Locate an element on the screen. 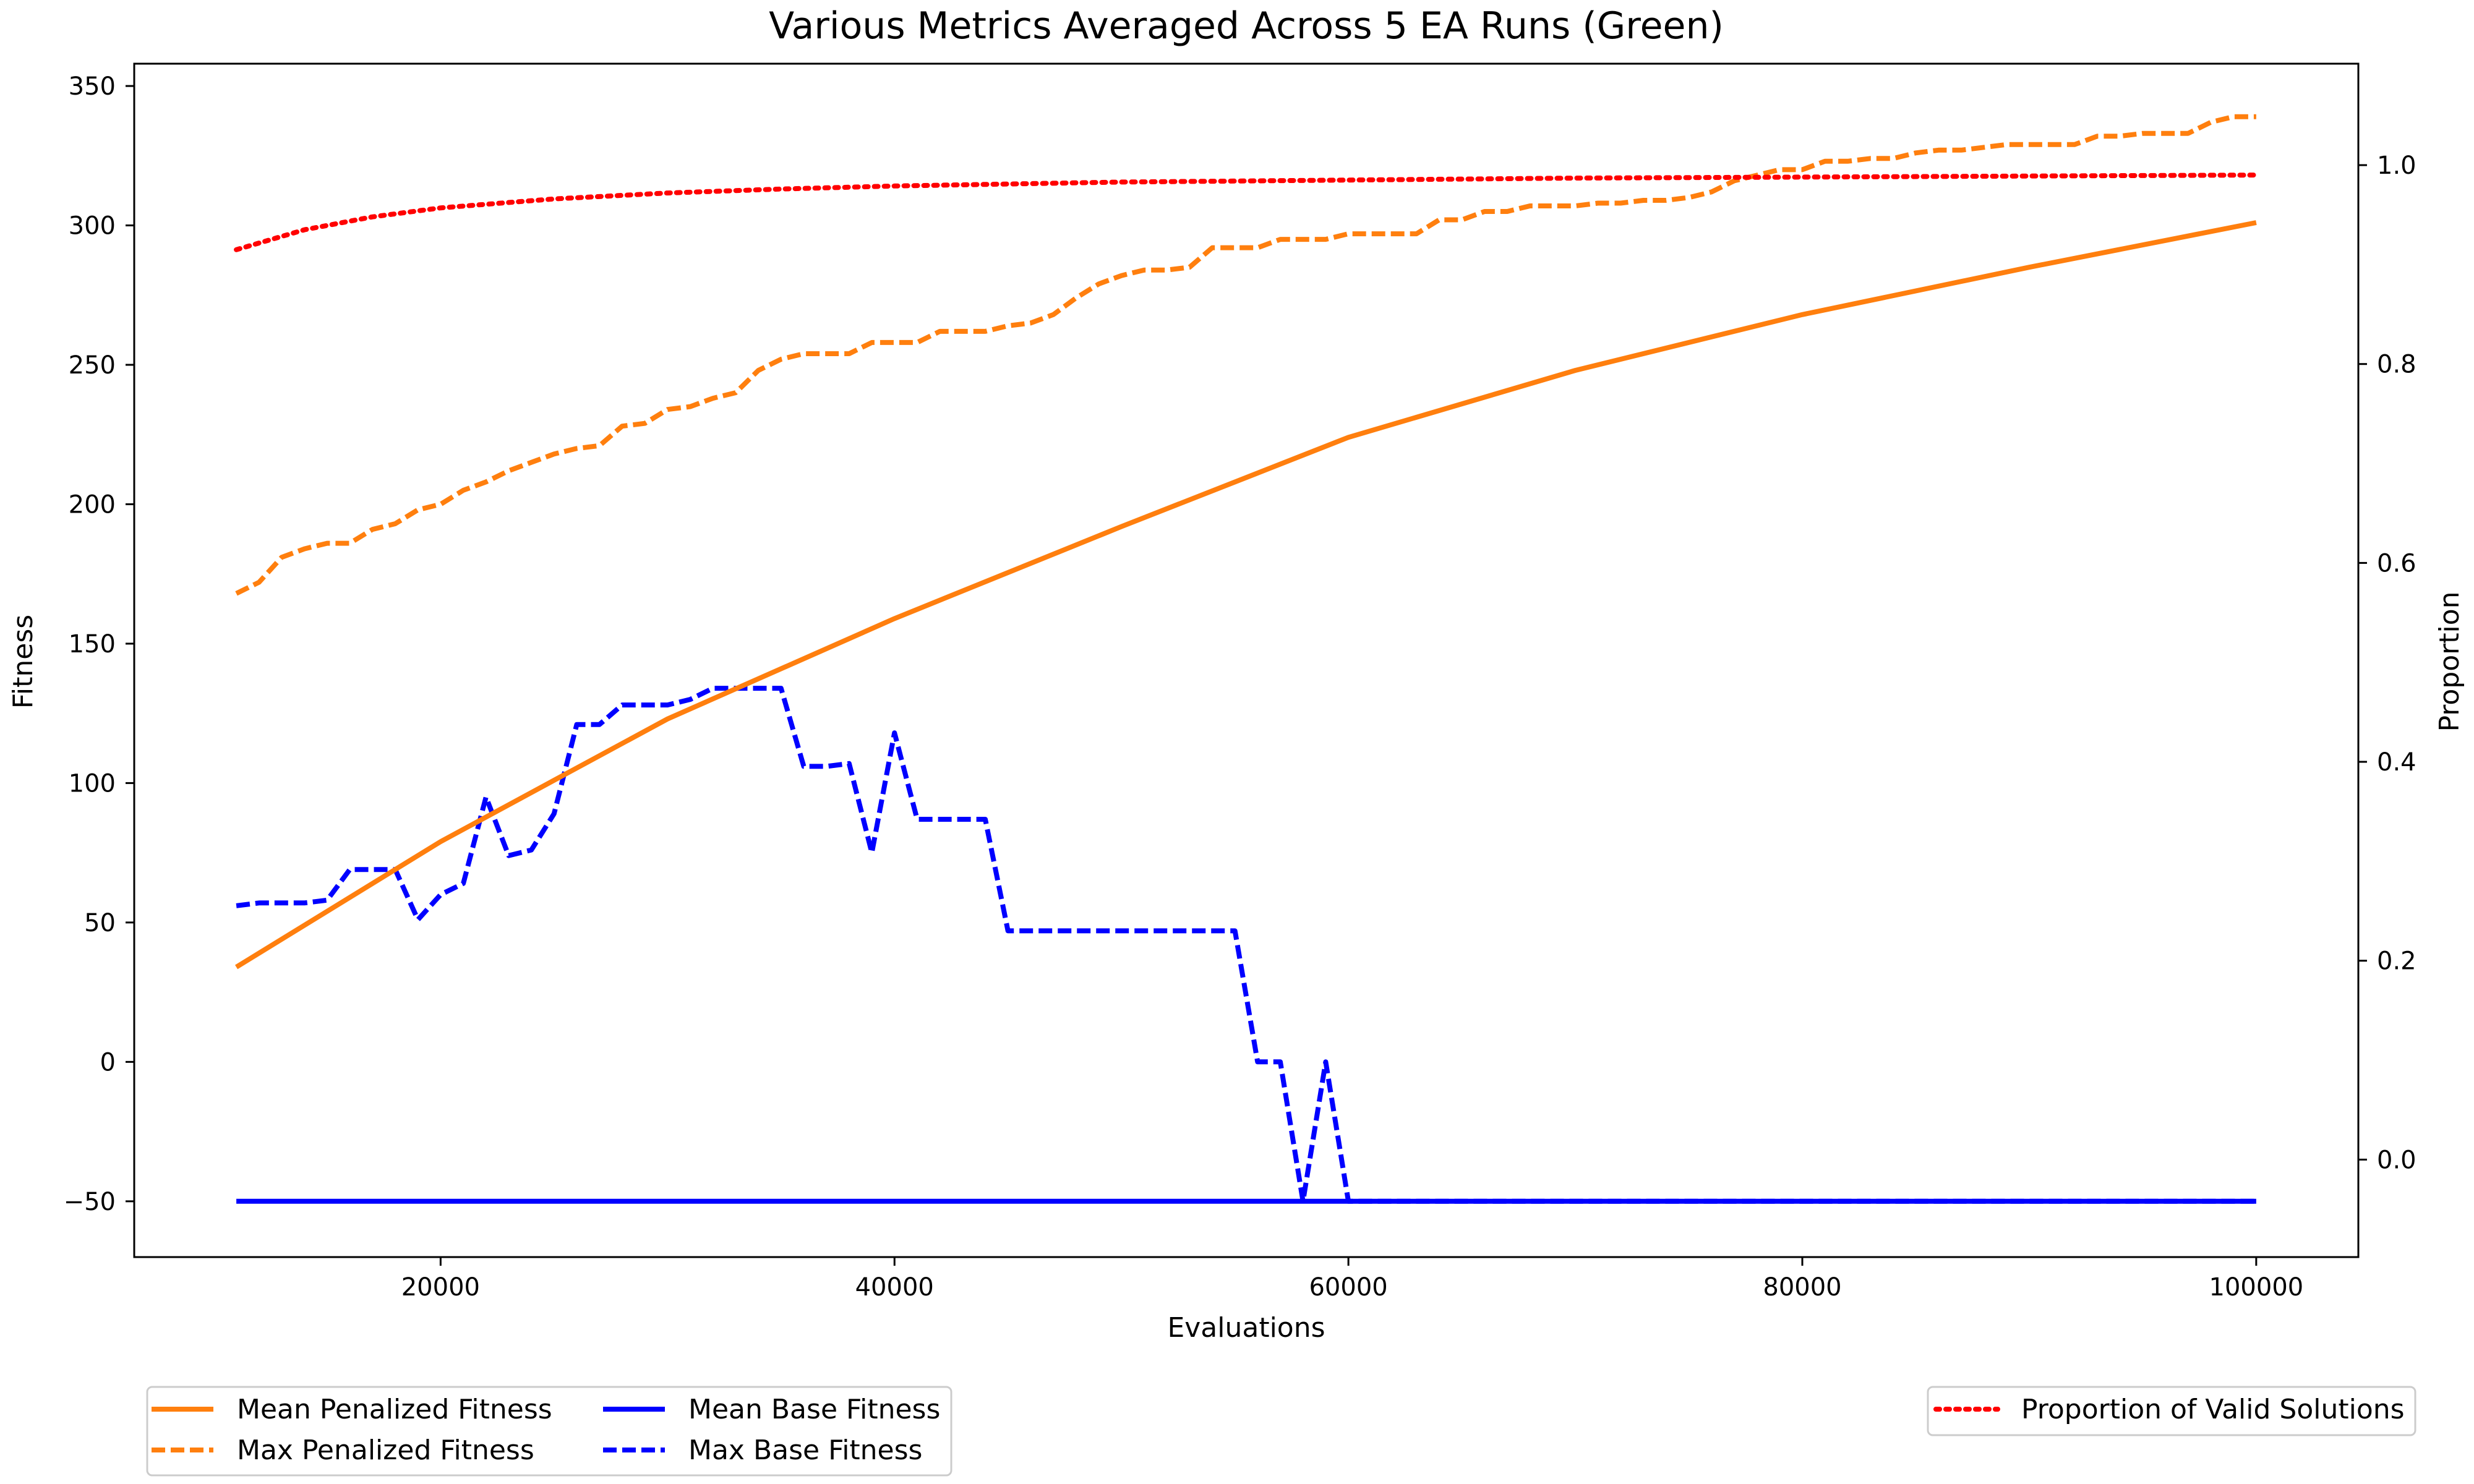 The image size is (2474, 1484). y-tick-label: 250 is located at coordinates (92, 365).